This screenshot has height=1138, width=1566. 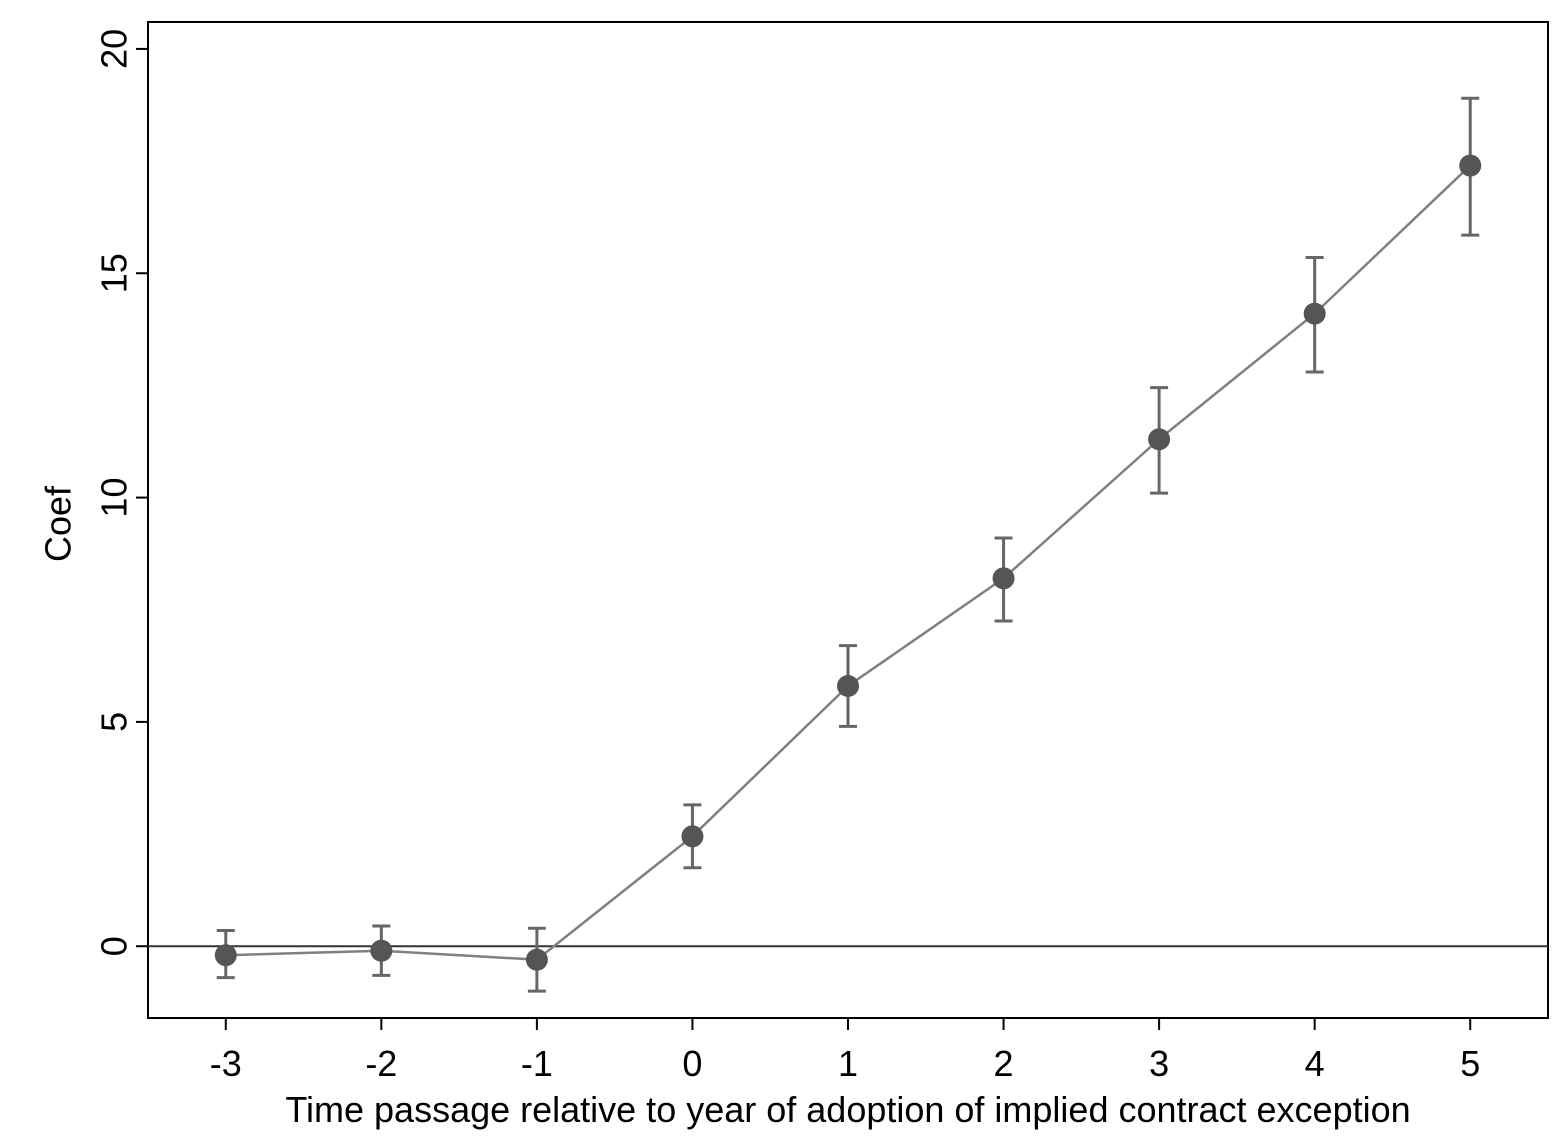 I want to click on x-tick-label: 4, so click(x=1315, y=1063).